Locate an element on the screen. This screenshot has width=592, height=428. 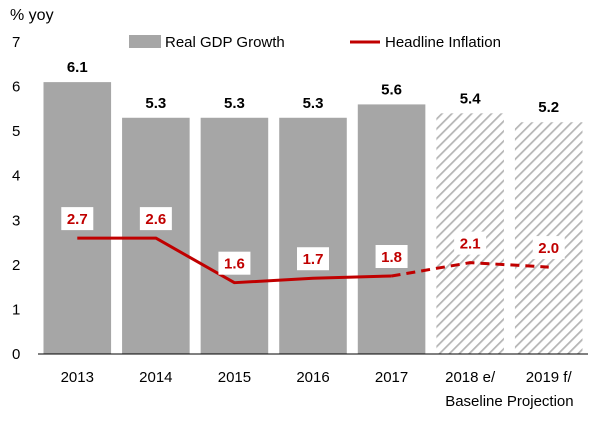
line-series is located at coordinates (313, 260).